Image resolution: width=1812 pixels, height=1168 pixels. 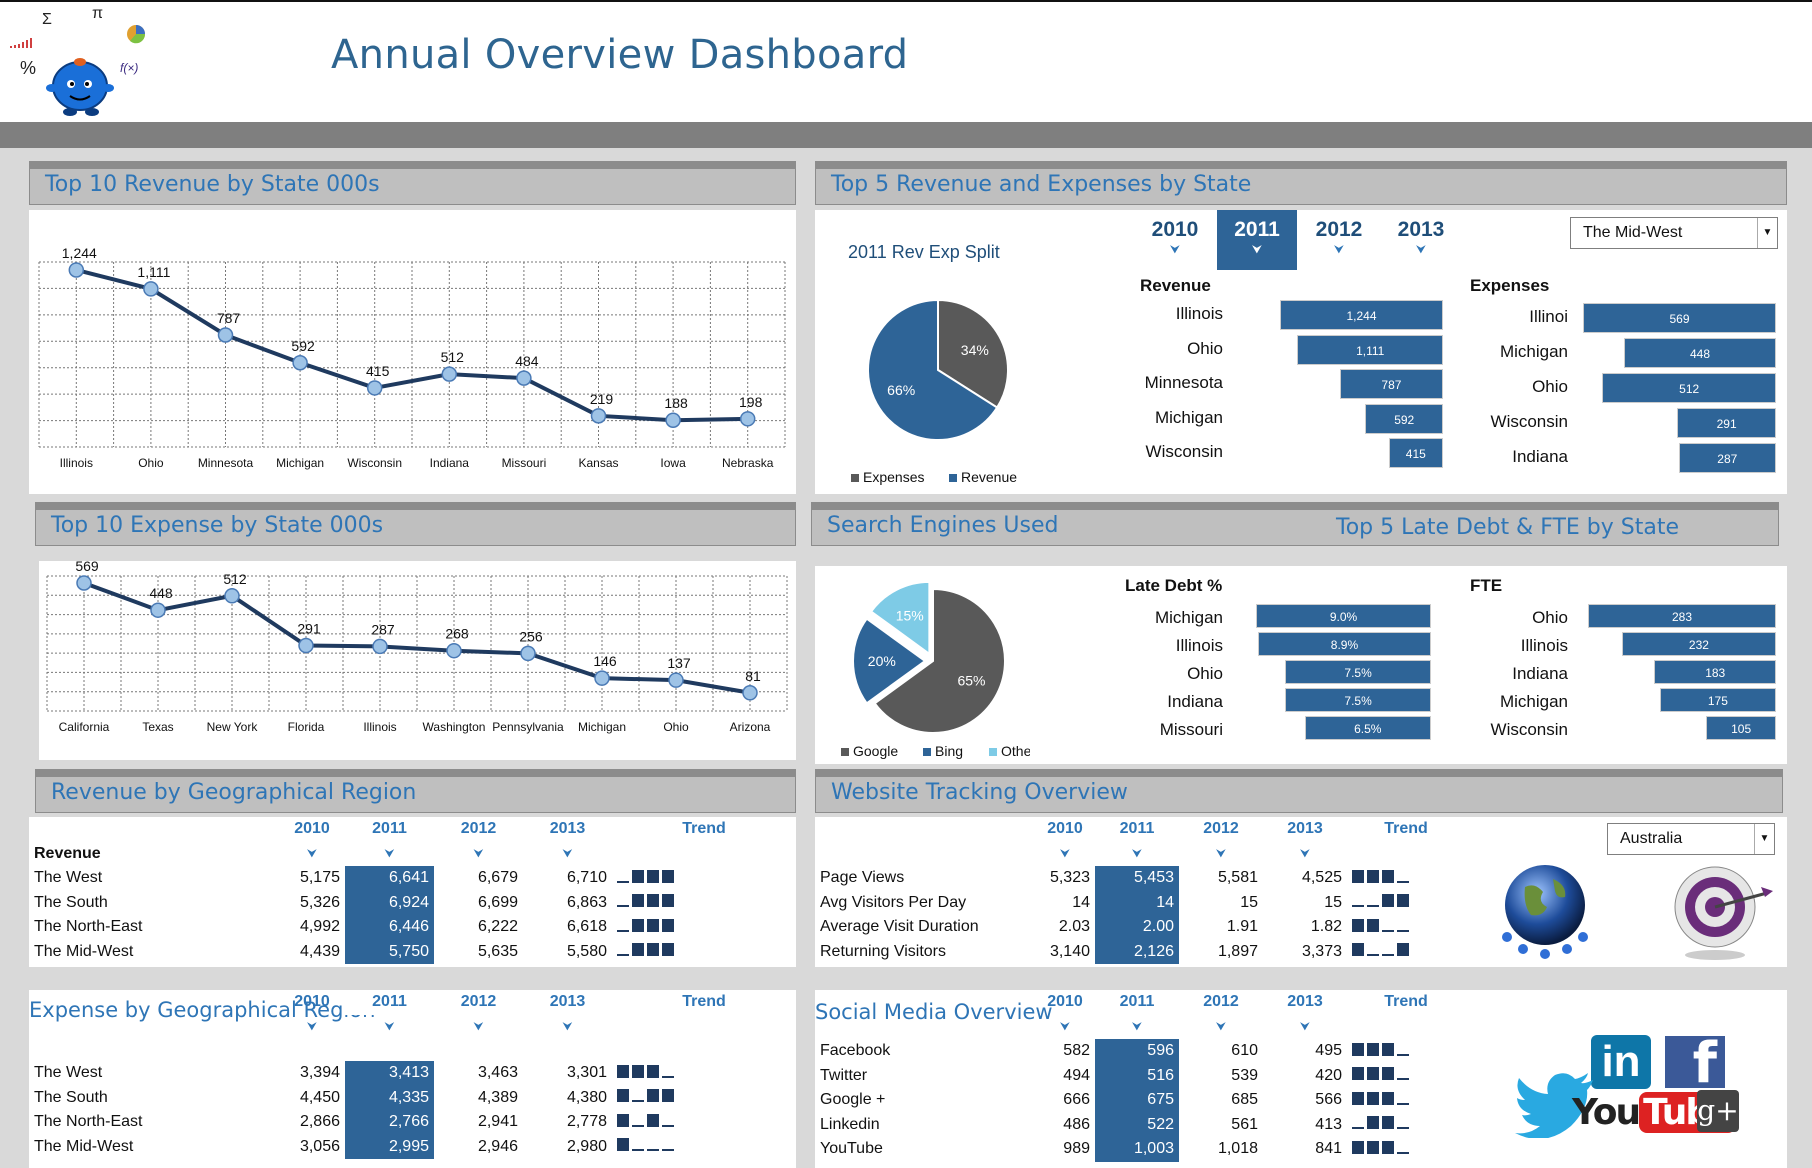 I want to click on bar-category-label: Michigan, so click(x=1533, y=701).